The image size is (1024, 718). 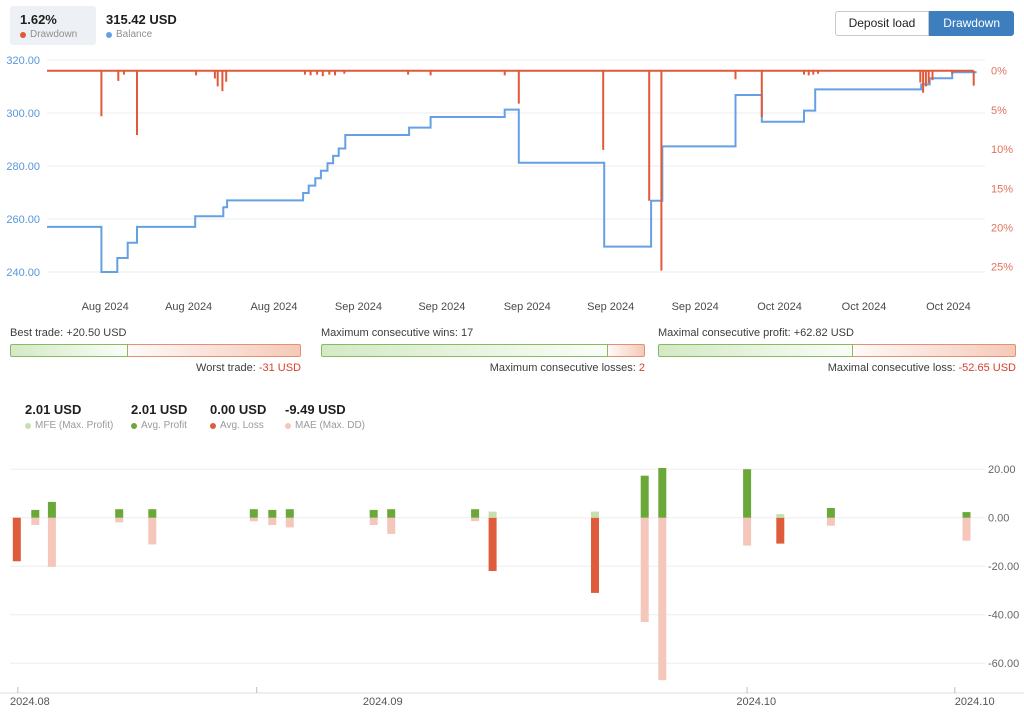 What do you see at coordinates (1002, 470) in the screenshot?
I see `y-axis-tick: 20.00` at bounding box center [1002, 470].